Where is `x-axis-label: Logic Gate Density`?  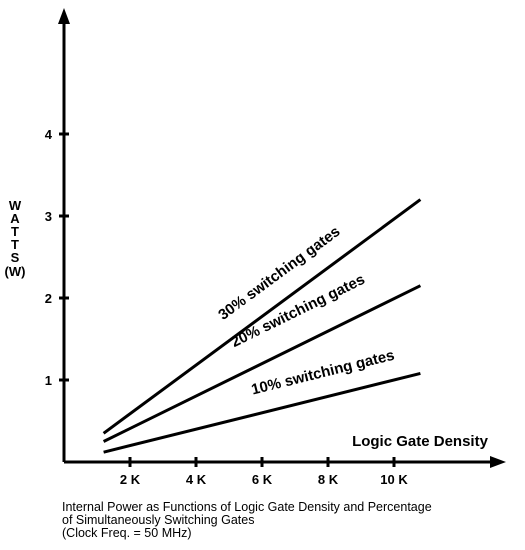
x-axis-label: Logic Gate Density is located at coordinates (420, 441).